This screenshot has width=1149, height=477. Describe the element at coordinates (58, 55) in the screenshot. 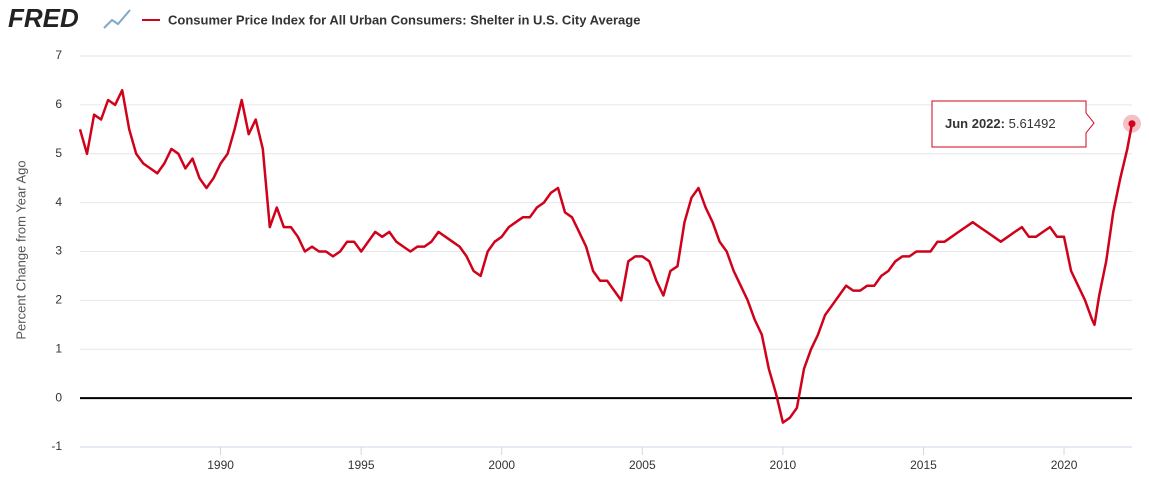

I see `y-tick-label: 7` at that location.